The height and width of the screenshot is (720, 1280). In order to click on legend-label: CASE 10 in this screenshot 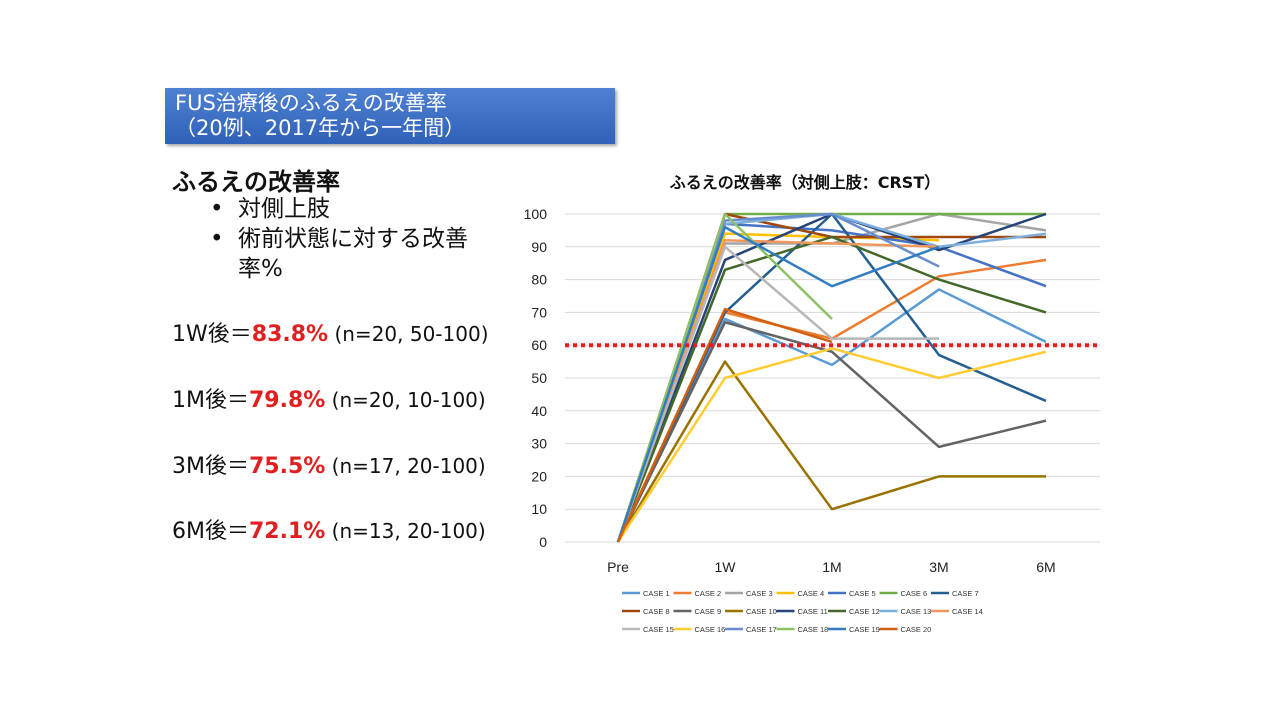, I will do `click(761, 611)`.